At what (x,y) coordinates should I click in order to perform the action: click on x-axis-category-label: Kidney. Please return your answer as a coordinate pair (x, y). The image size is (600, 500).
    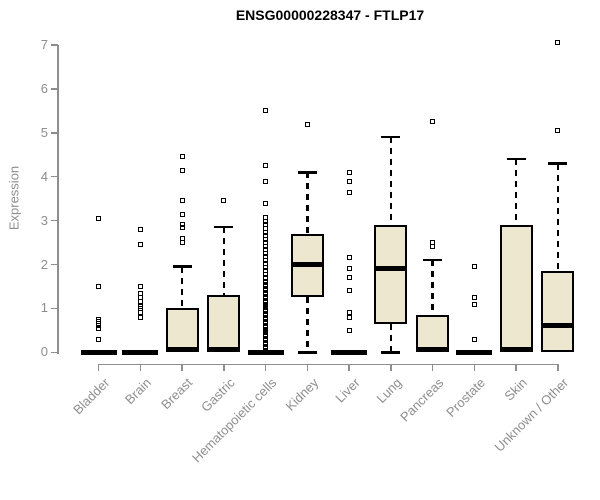
    Looking at the image, I should click on (301, 394).